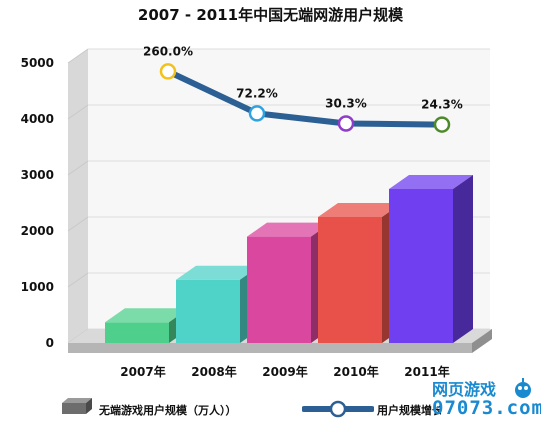 Image resolution: width=541 pixels, height=430 pixels. I want to click on y-tick-label: 1000, so click(37, 287).